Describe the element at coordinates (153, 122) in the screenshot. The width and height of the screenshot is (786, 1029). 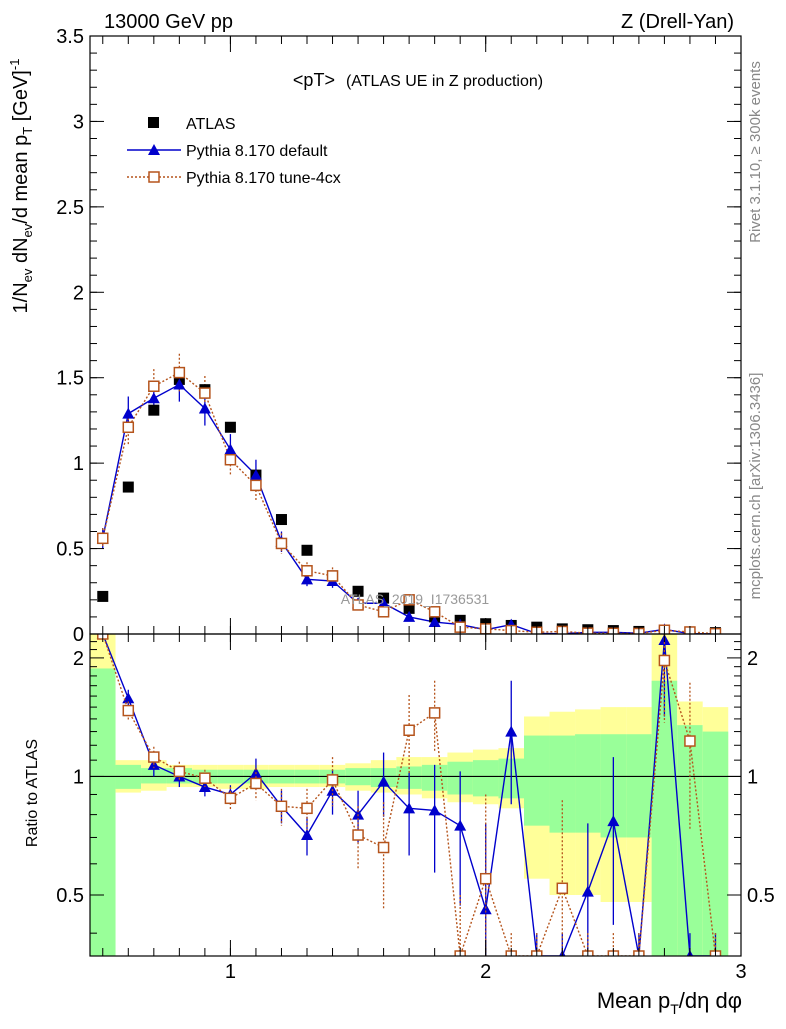
I see `legend-atlas-marker` at that location.